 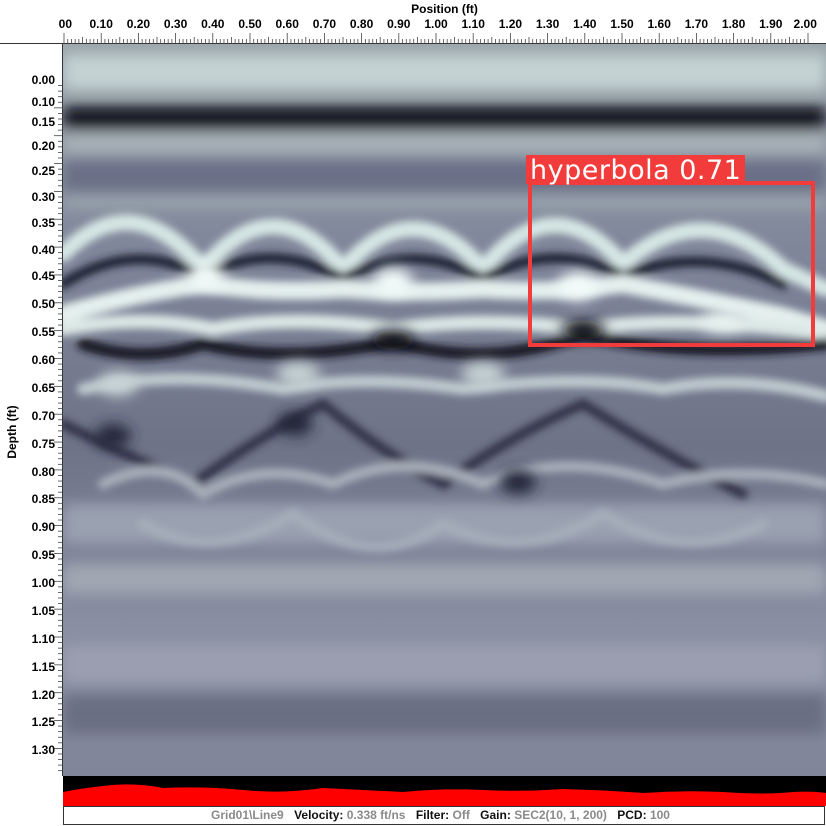 What do you see at coordinates (43, 102) in the screenshot?
I see `y-tick-label: 0.10` at bounding box center [43, 102].